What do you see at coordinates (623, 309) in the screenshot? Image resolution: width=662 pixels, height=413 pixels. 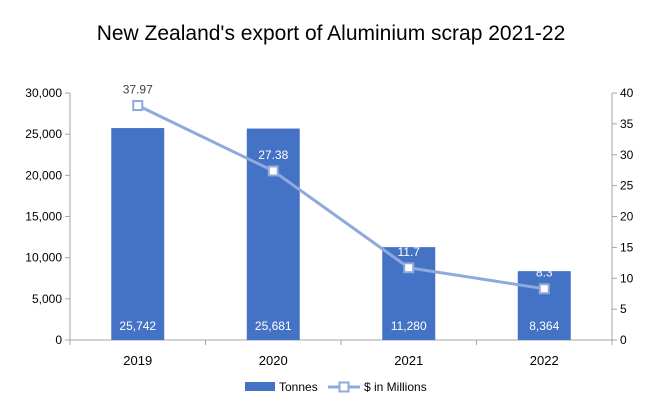 I see `right-tick-label: 5` at bounding box center [623, 309].